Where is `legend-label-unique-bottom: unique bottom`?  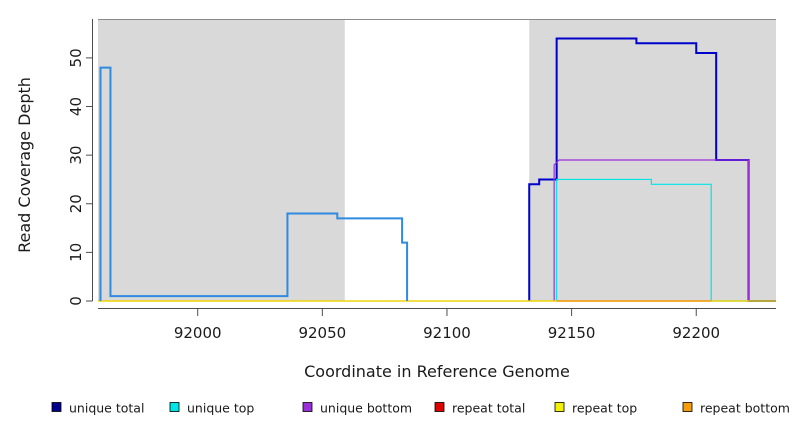
legend-label-unique-bottom: unique bottom is located at coordinates (366, 408).